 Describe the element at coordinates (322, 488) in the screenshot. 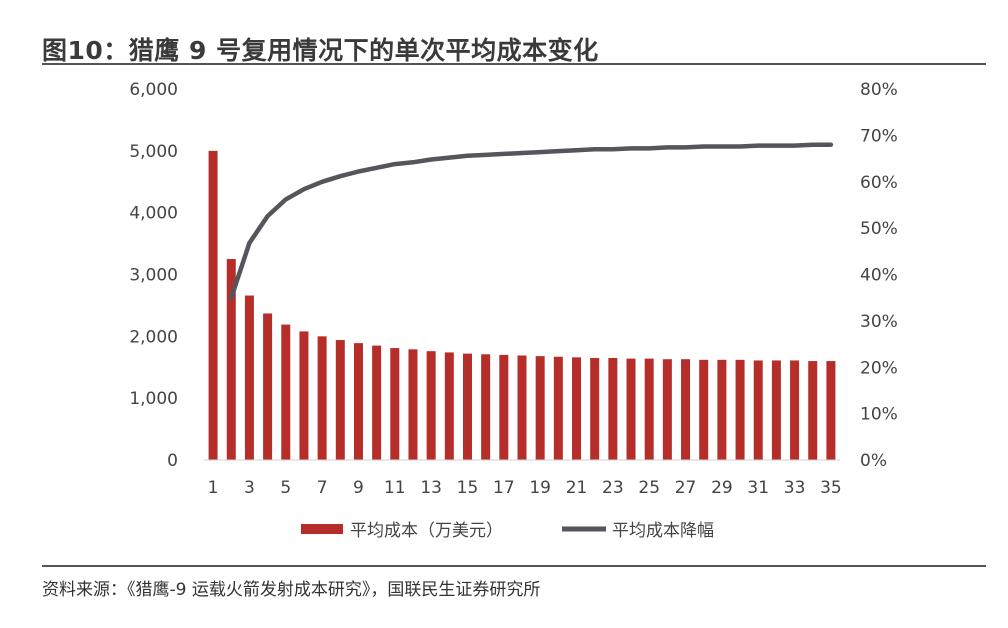

I see `x-tick-label: 7` at that location.